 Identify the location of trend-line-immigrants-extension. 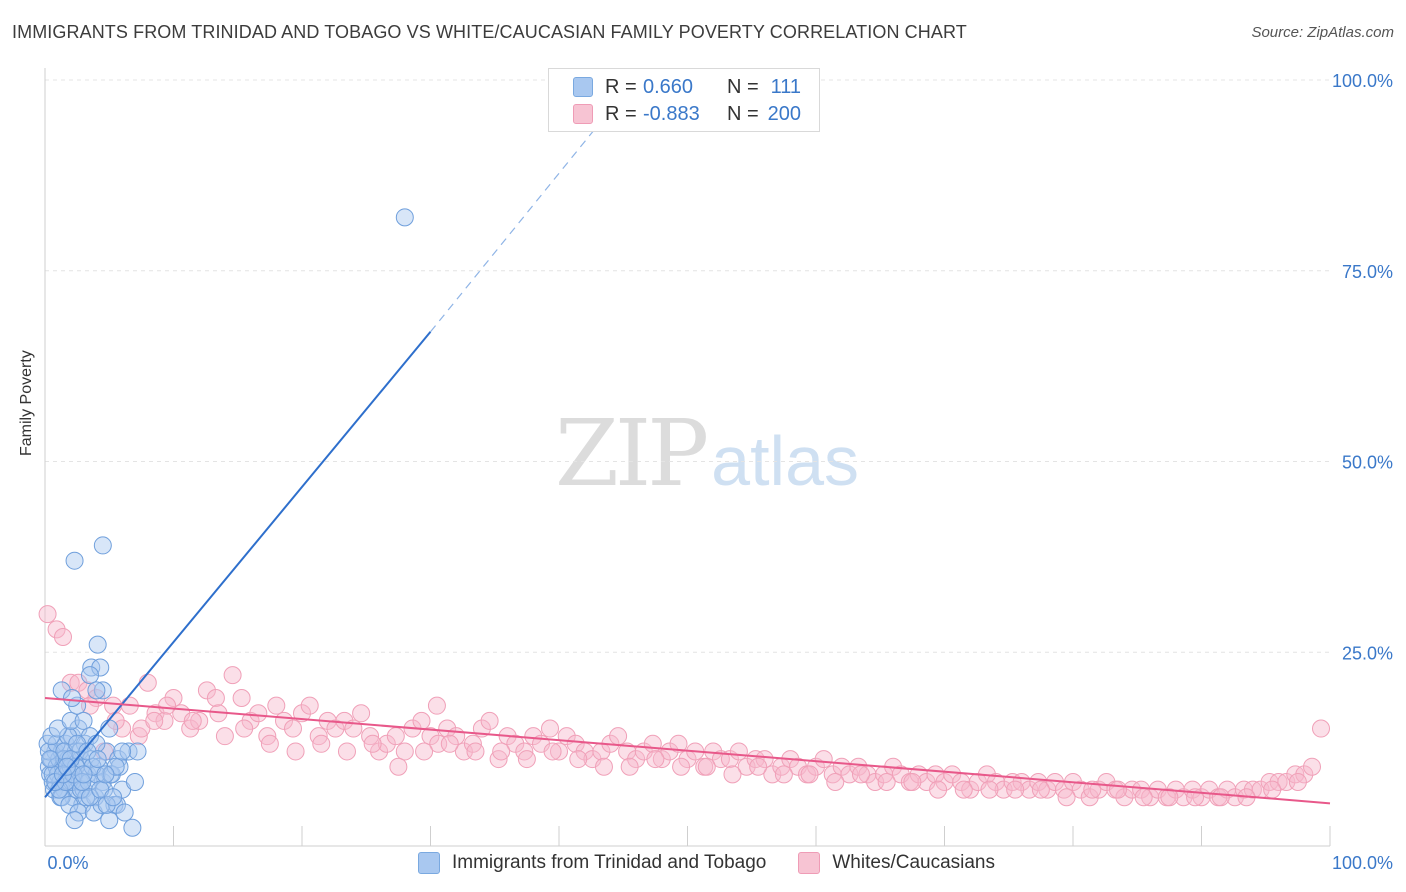
(514, 229).